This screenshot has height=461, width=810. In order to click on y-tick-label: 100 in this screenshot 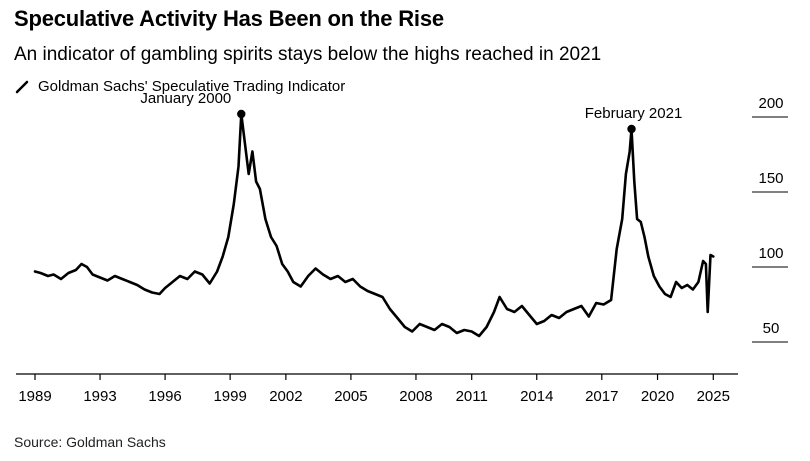, I will do `click(770, 253)`.